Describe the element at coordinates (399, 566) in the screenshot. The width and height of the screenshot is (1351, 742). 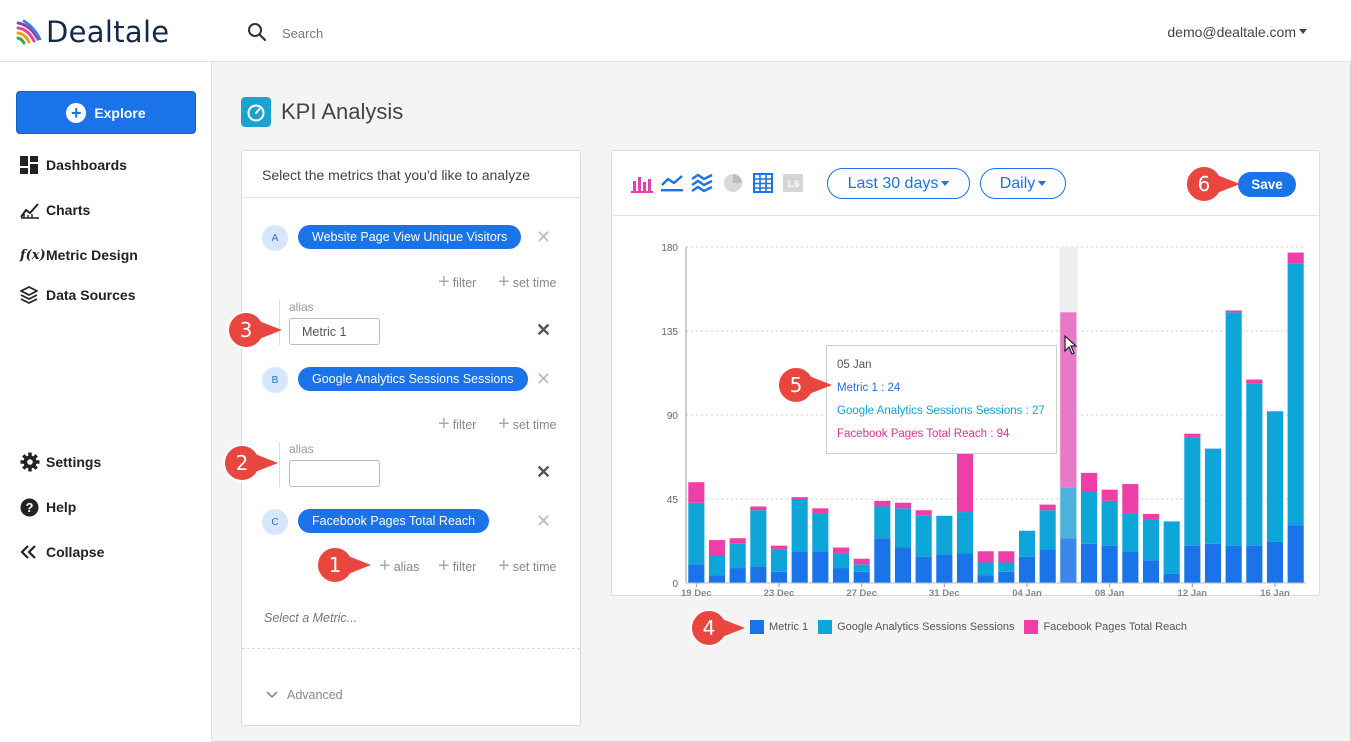
I see `add-alias-c: + alias` at that location.